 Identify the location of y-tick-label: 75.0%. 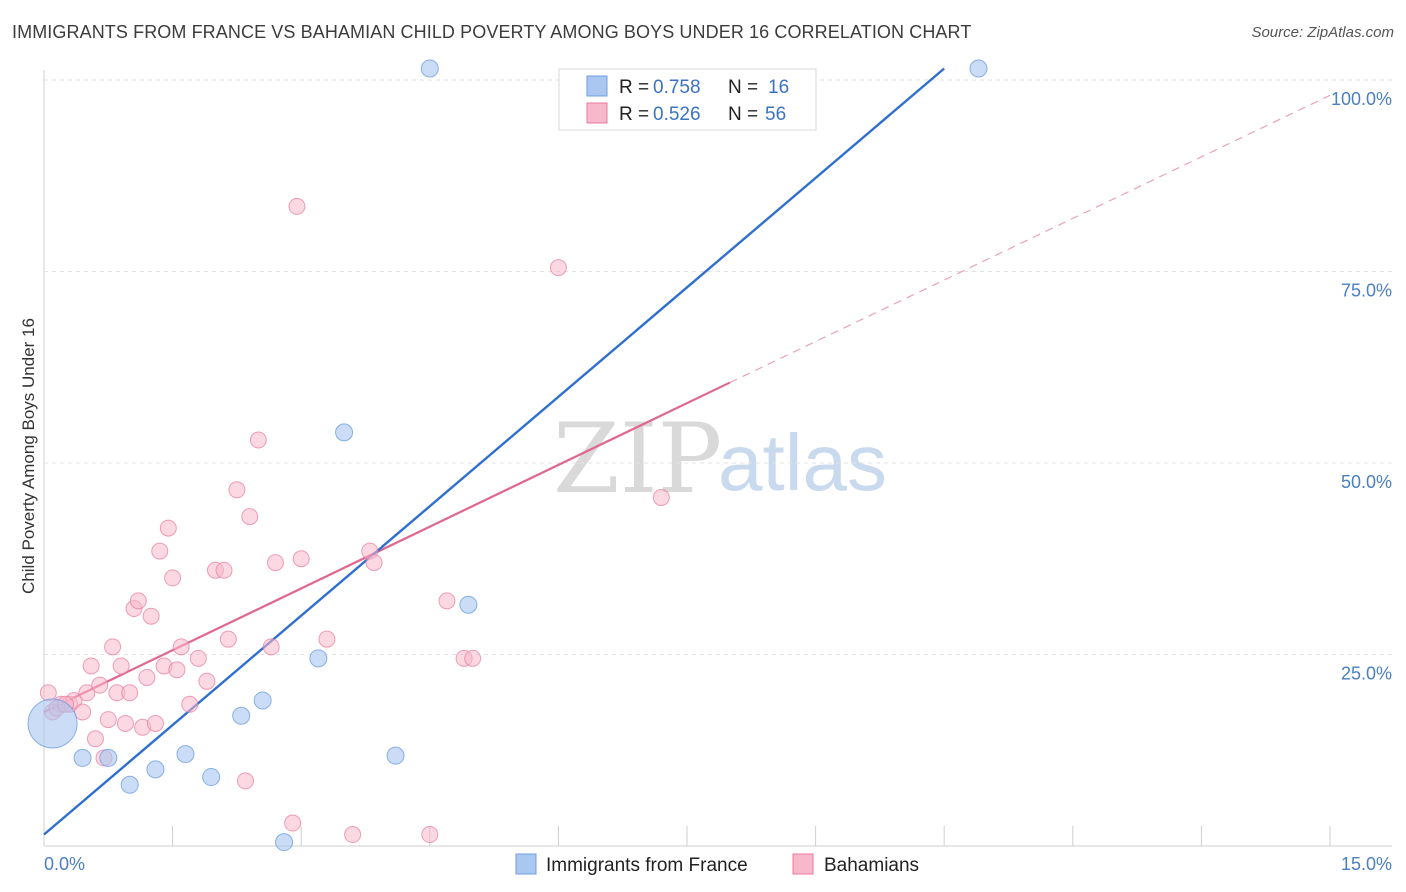
(1366, 291).